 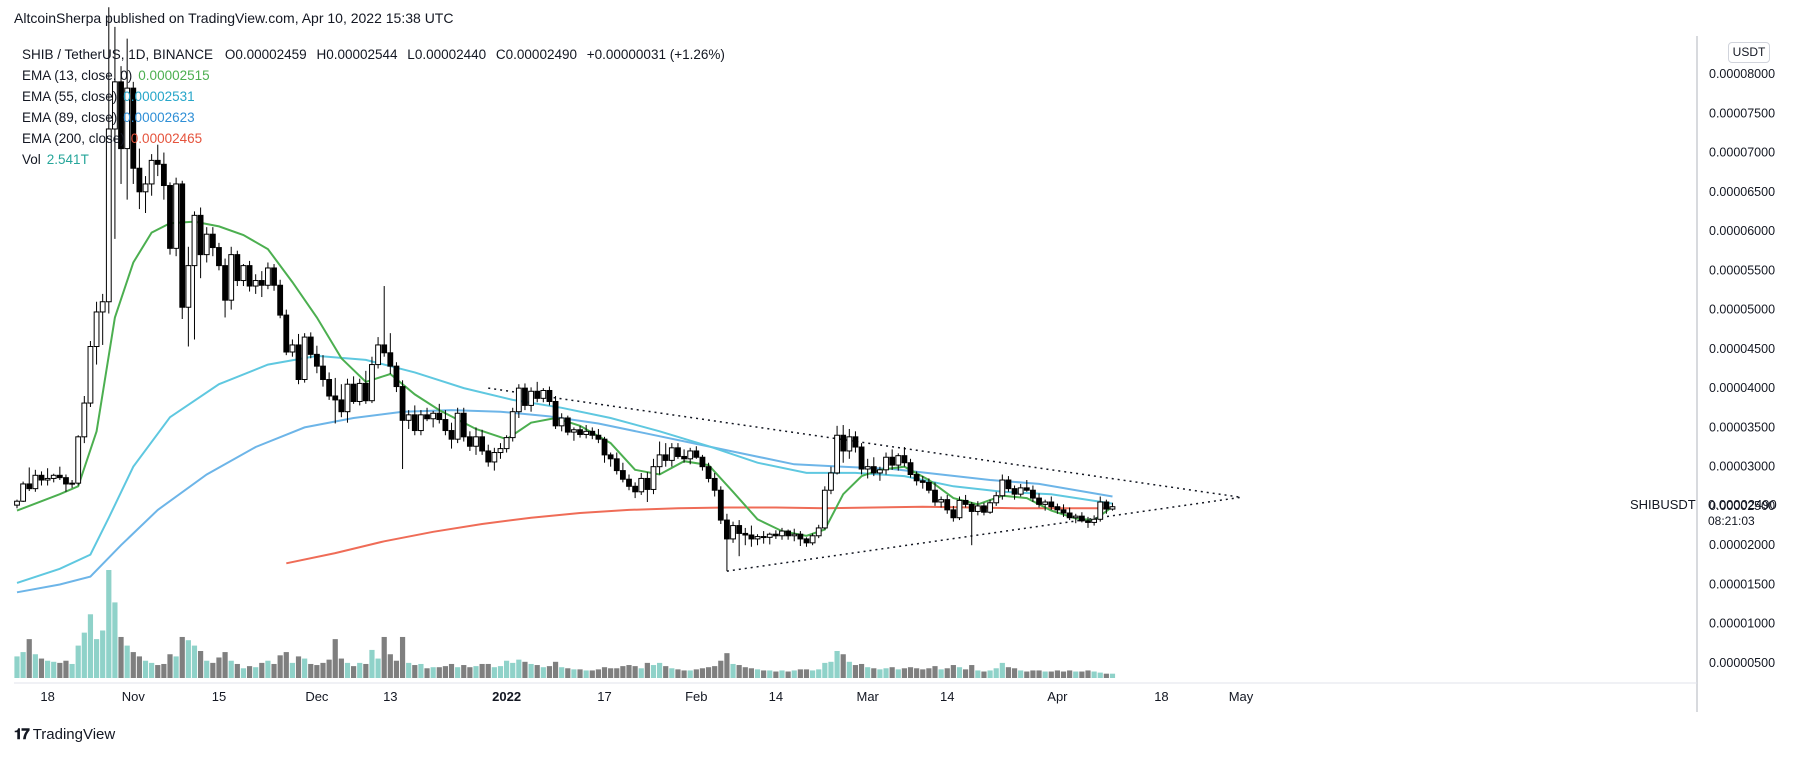 What do you see at coordinates (1161, 696) in the screenshot?
I see `time-tick-label: 18` at bounding box center [1161, 696].